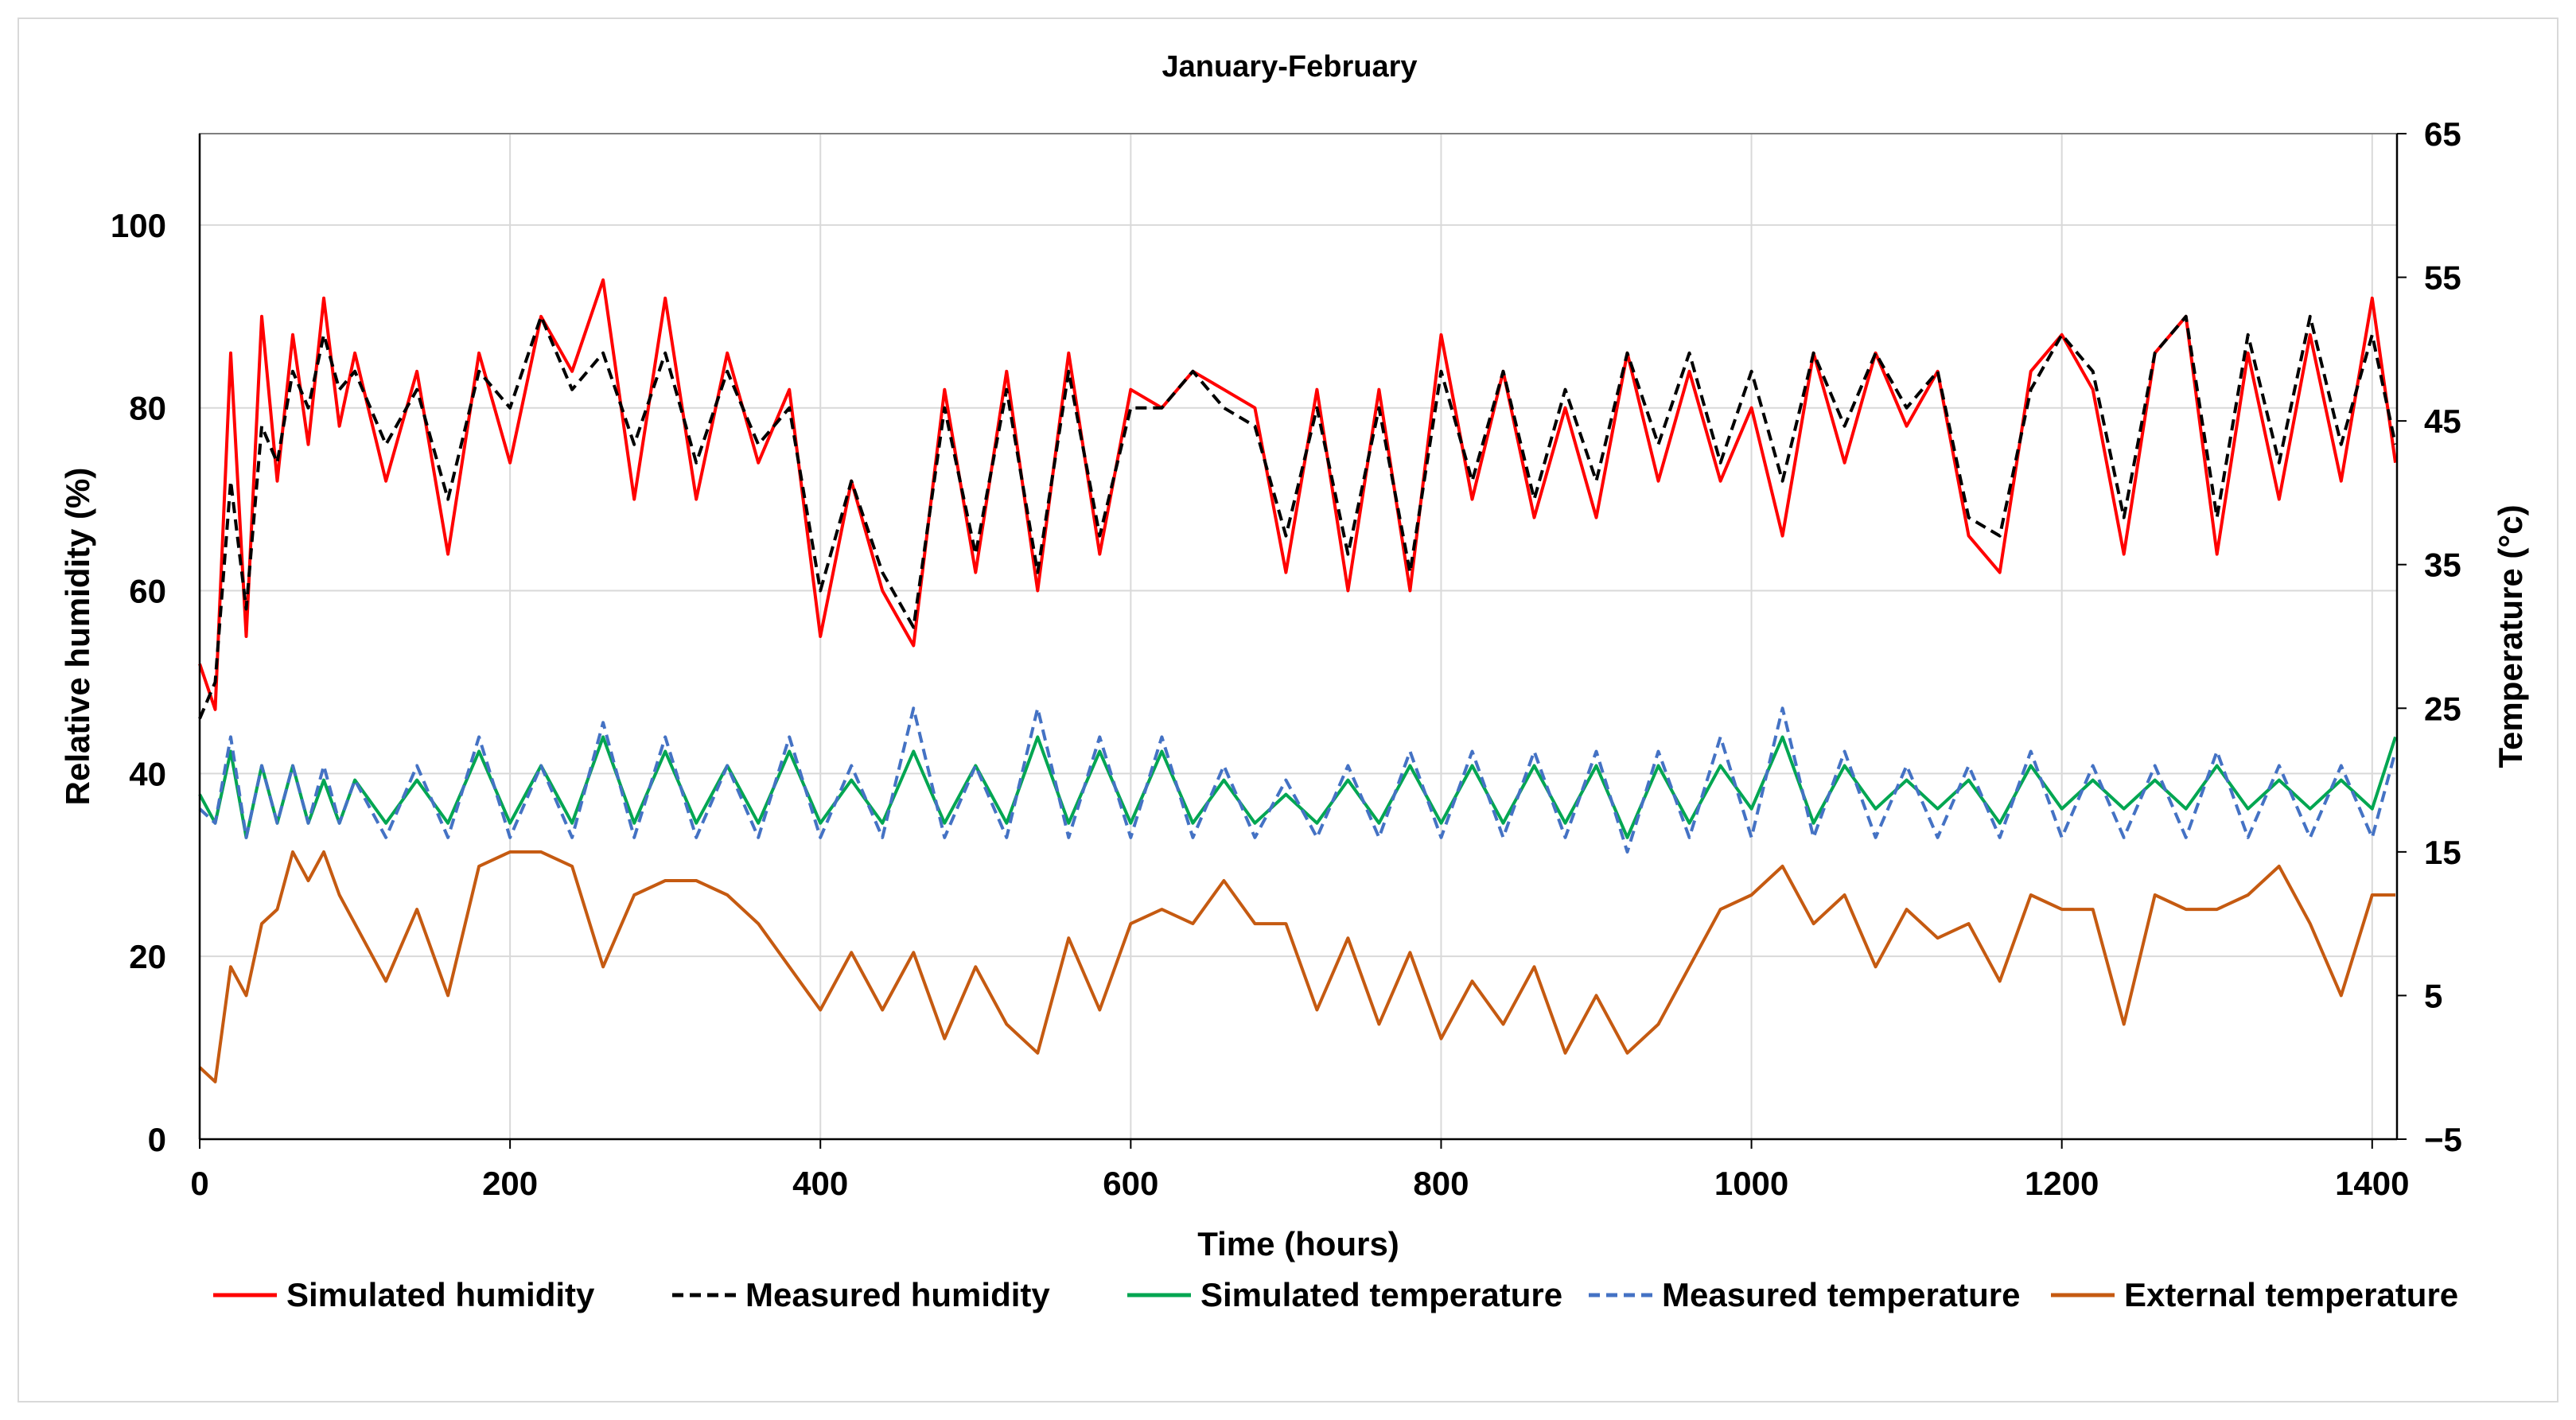  What do you see at coordinates (1842, 1294) in the screenshot?
I see `legend-label: Measured temperature` at bounding box center [1842, 1294].